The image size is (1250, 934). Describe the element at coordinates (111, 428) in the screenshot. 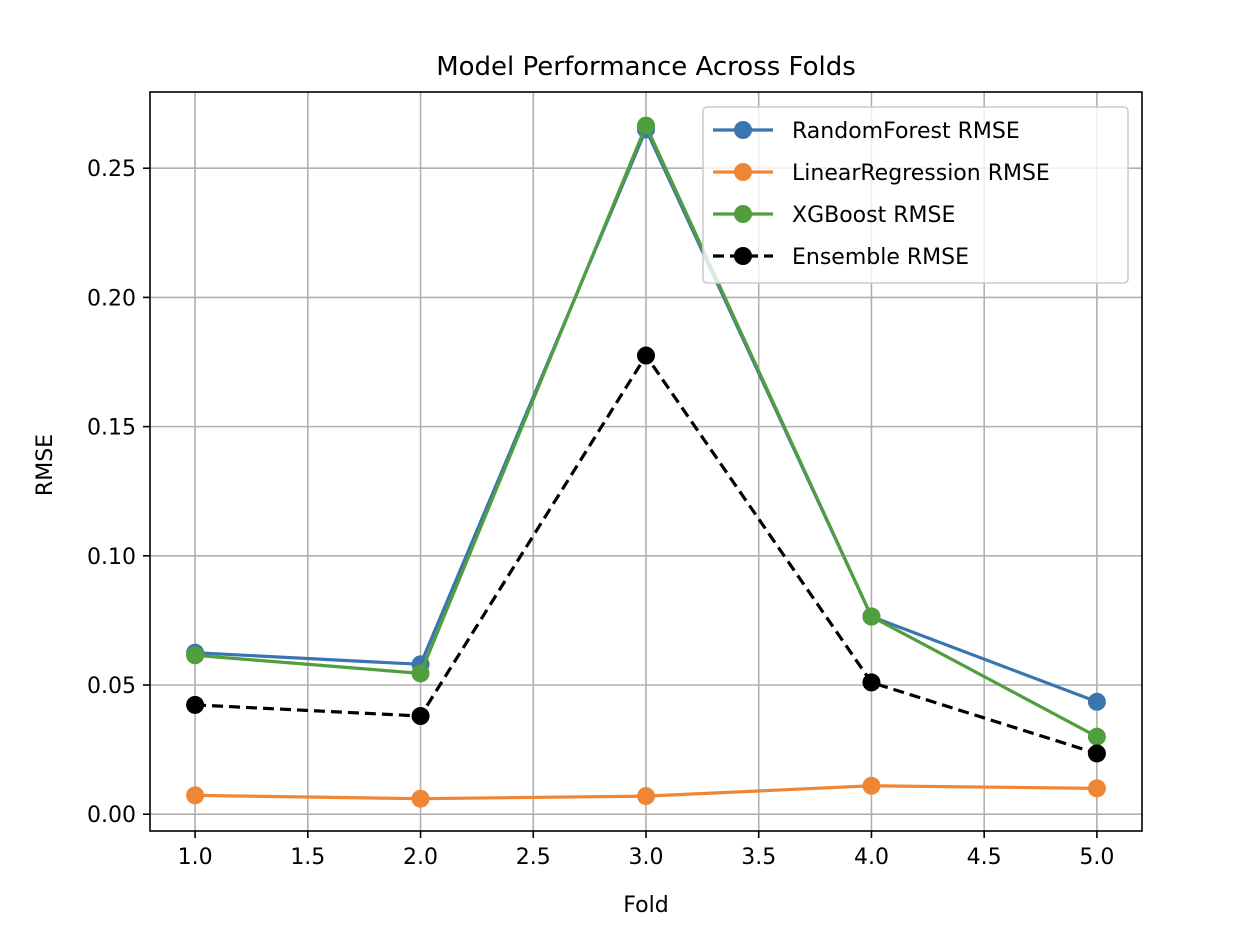

I see `y-tick-label: 0.15` at that location.